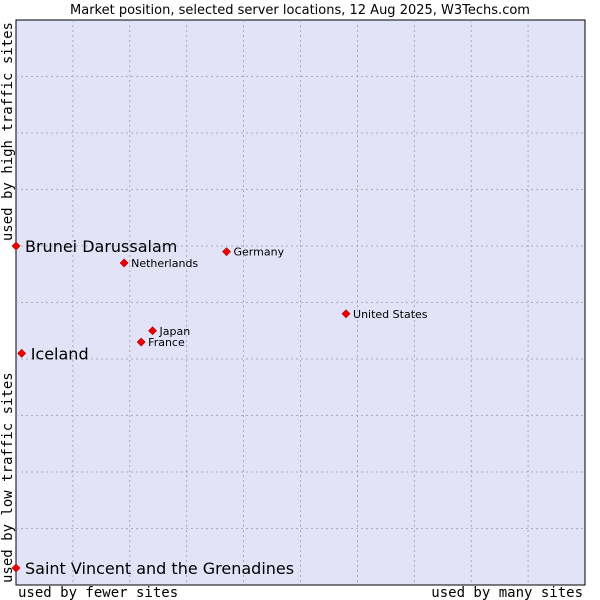 The width and height of the screenshot is (600, 600). Describe the element at coordinates (98, 592) in the screenshot. I see `x-axis-label-left: used by fewer sites` at that location.